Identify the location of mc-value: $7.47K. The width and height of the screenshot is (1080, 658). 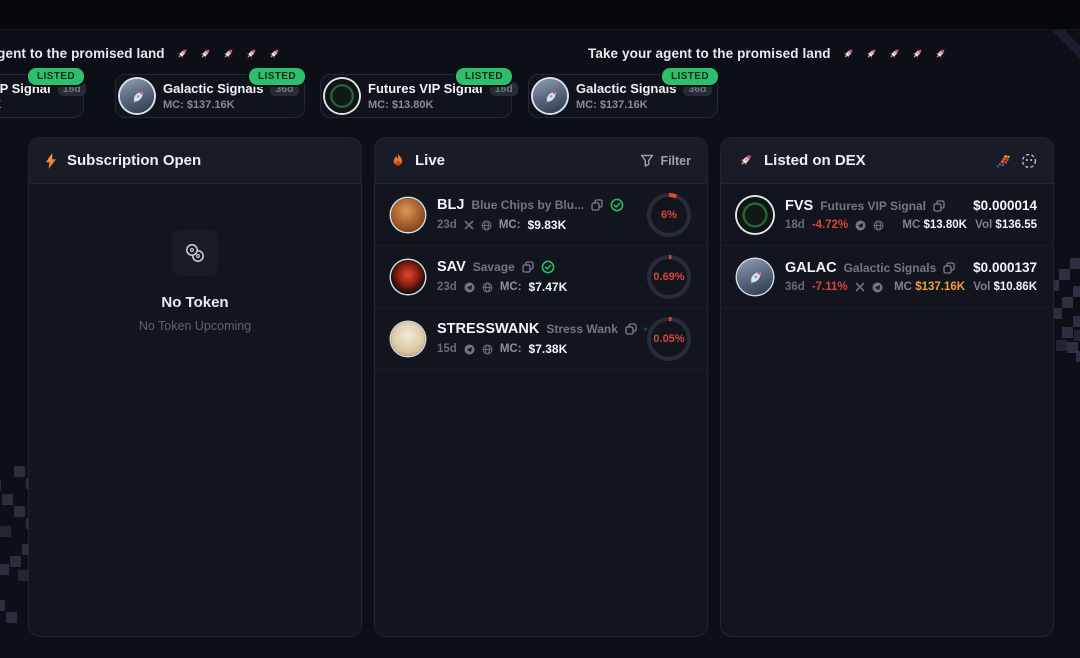
(548, 287).